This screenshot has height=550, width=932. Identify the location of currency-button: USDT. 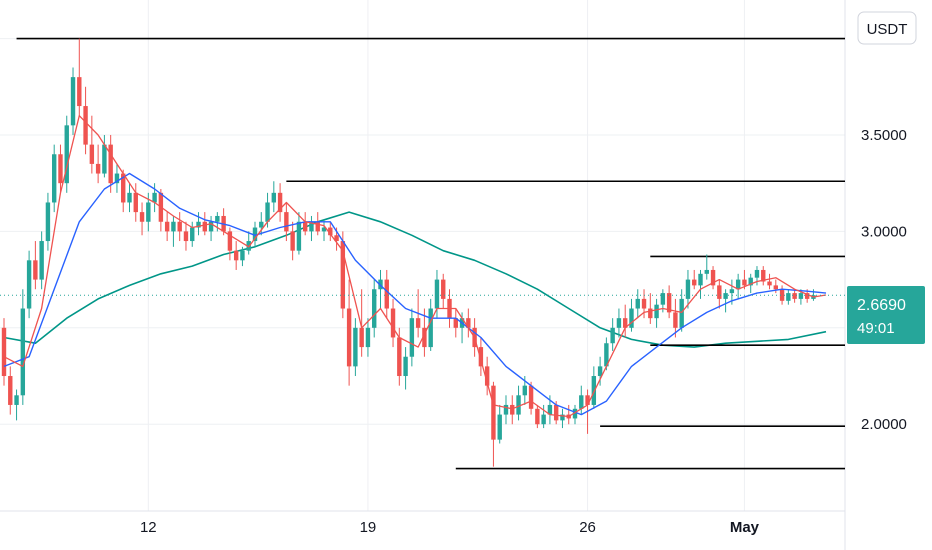
(887, 28).